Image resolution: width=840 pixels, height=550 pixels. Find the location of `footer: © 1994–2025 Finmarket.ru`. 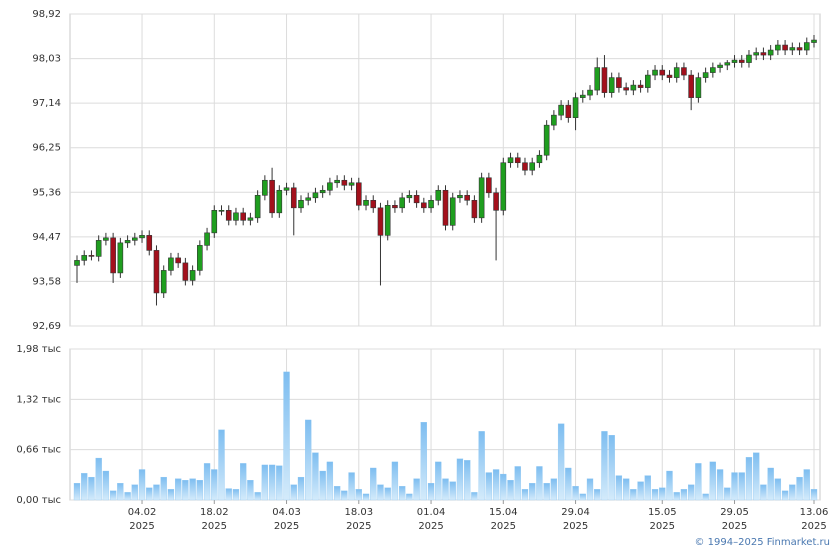

footer: © 1994–2025 Finmarket.ru is located at coordinates (762, 542).